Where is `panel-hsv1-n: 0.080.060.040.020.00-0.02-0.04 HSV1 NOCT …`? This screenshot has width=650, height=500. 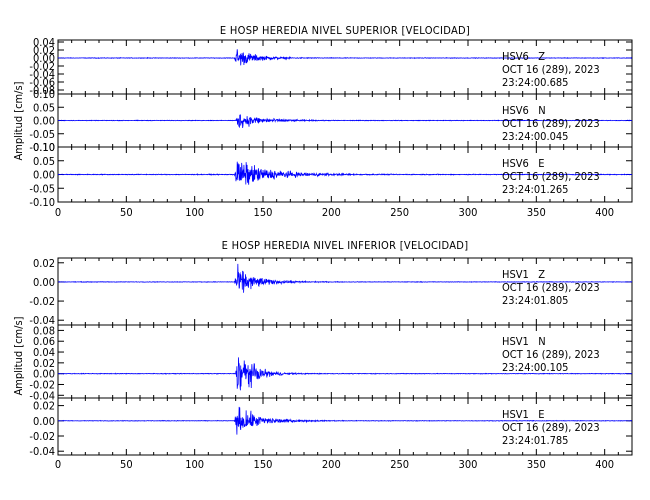
panel-hsv1-n: 0.080.060.040.020.00-0.02-0.04 HSV1 NOCT … is located at coordinates (331, 363).